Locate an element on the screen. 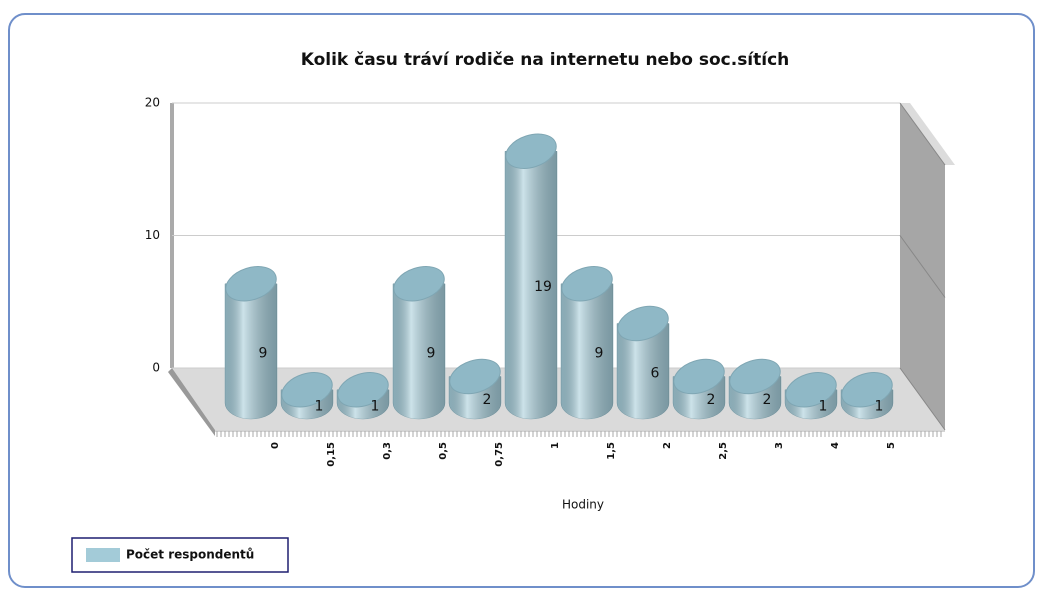 The height and width of the screenshot is (594, 1040). floor-edge is located at coordinates (191, 402).